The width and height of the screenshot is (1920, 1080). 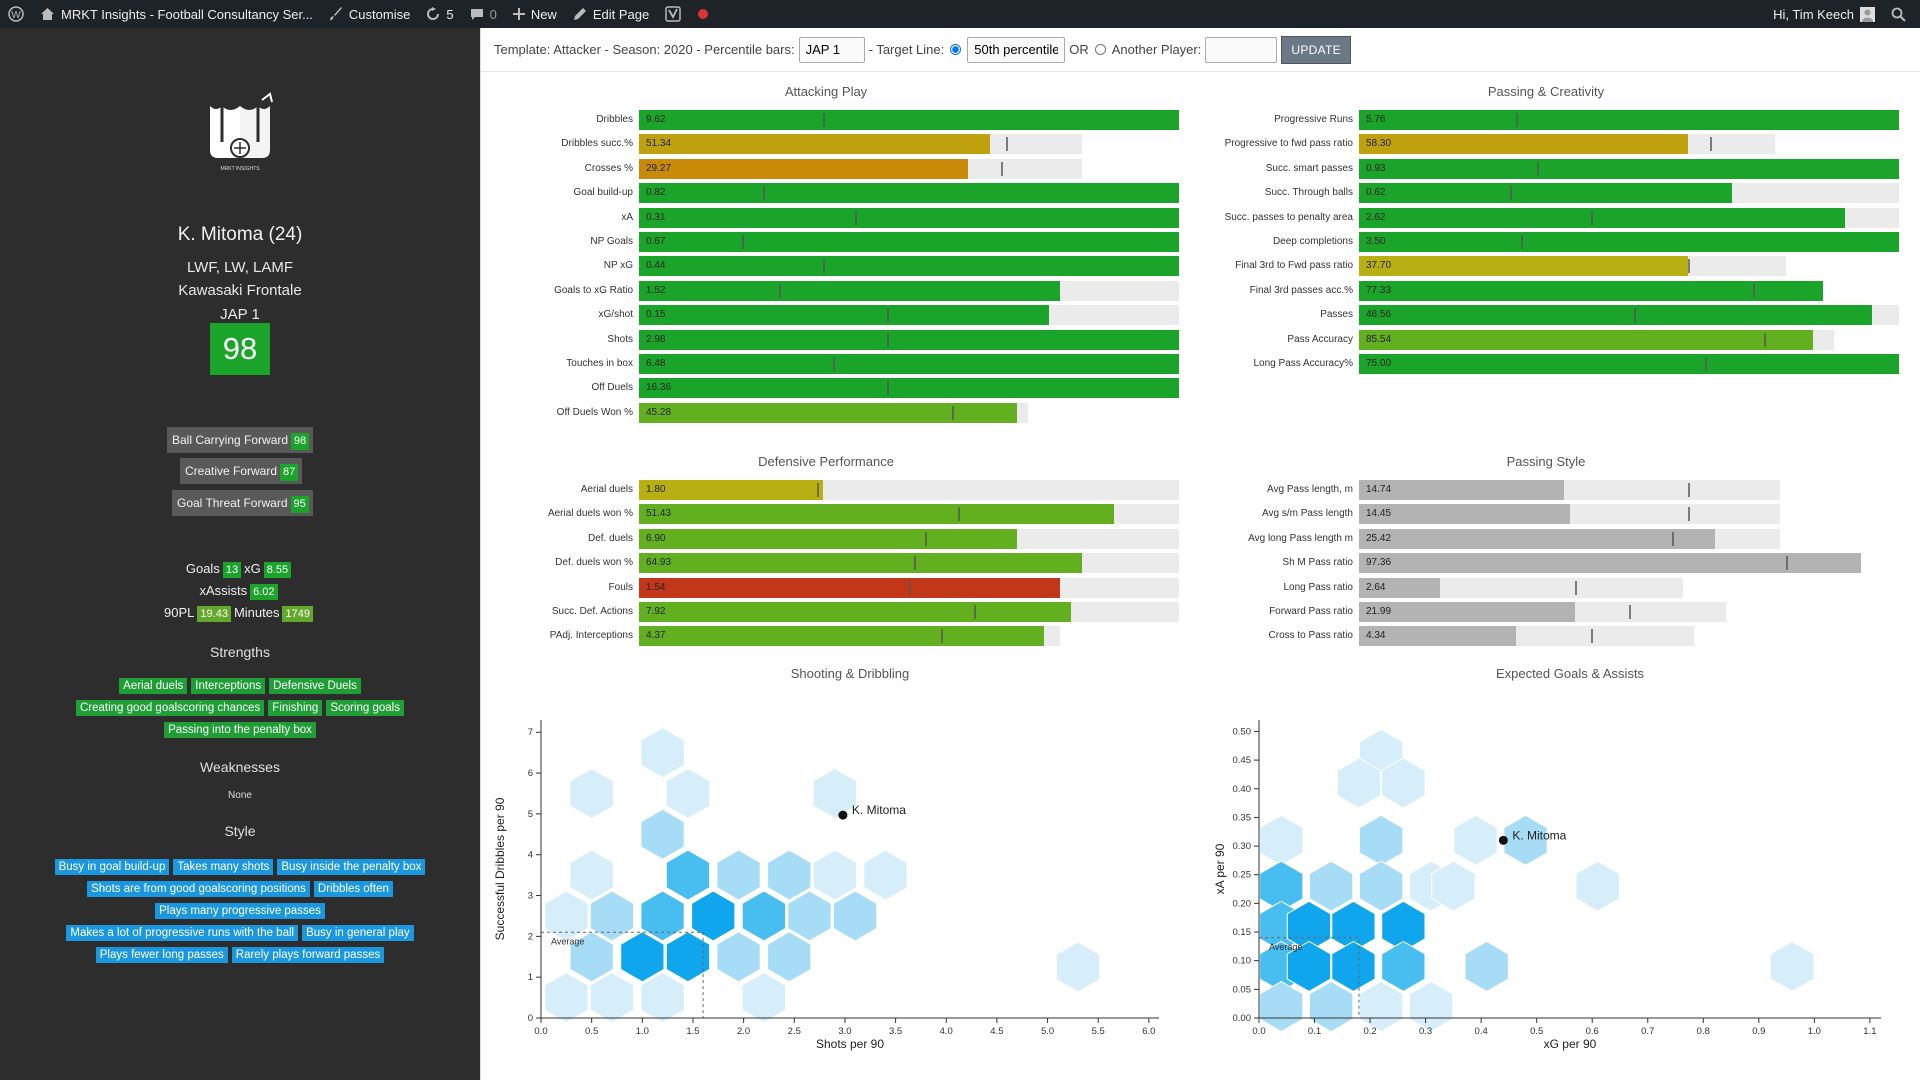 I want to click on home-icon, so click(x=47, y=14).